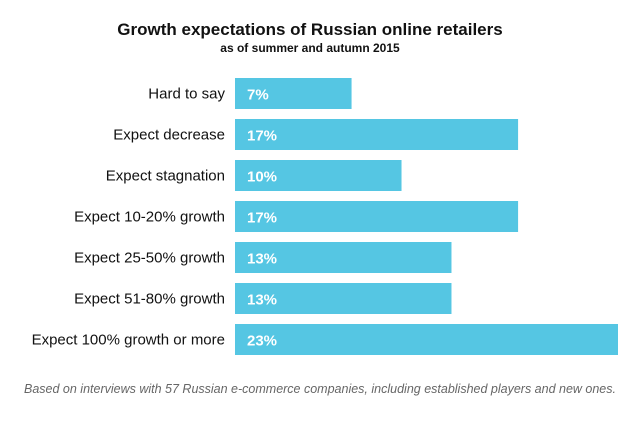  What do you see at coordinates (149, 299) in the screenshot?
I see `category-label-5: Expect 51-80% growth` at bounding box center [149, 299].